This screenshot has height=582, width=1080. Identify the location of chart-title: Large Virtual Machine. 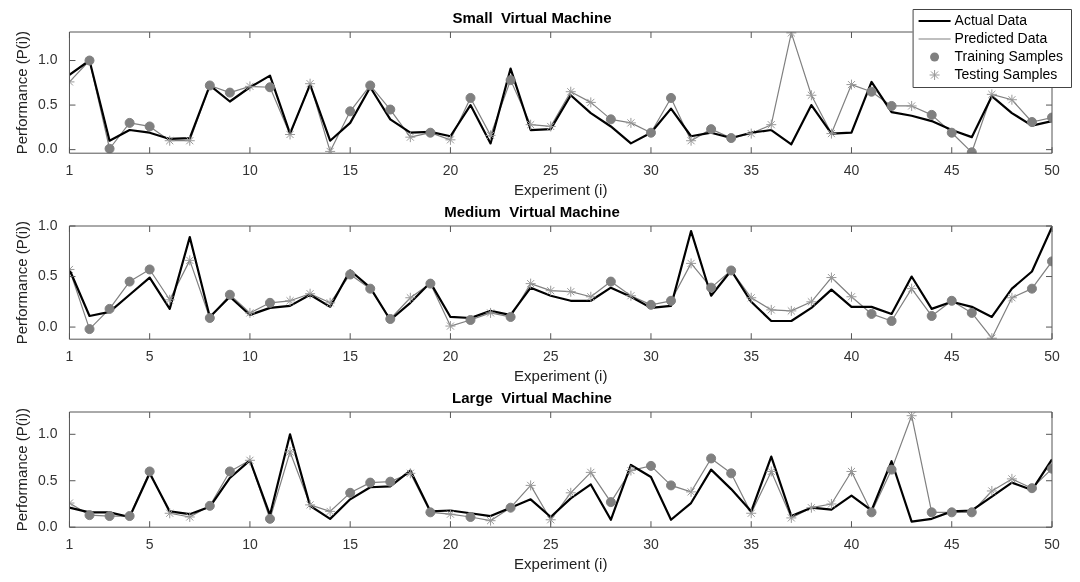
(532, 398).